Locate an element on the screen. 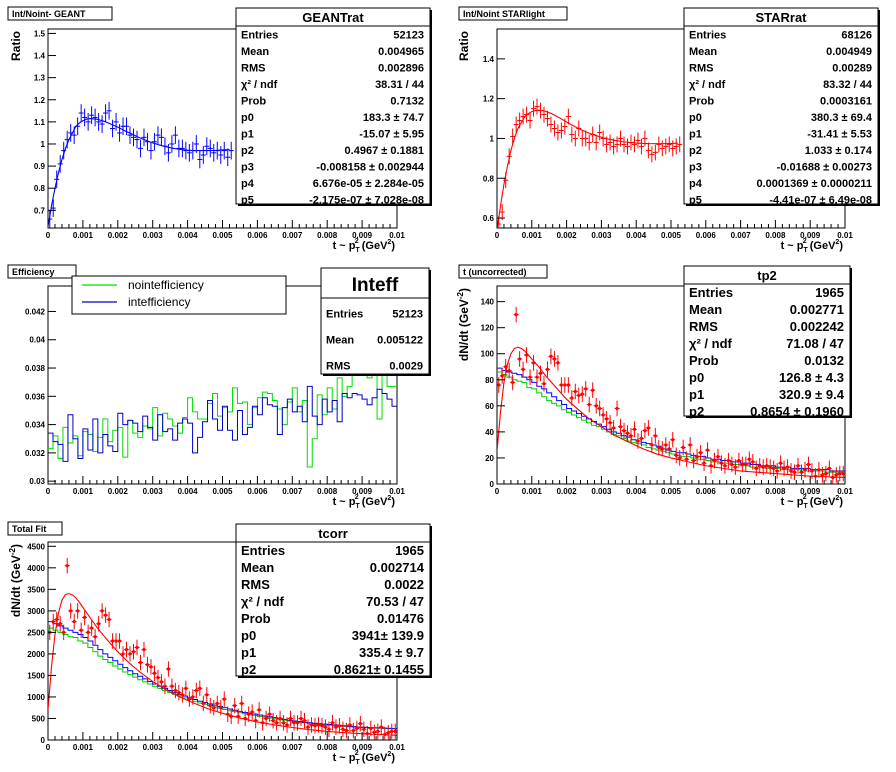 The height and width of the screenshot is (772, 896). stats-row-label: Mean is located at coordinates (703, 52).